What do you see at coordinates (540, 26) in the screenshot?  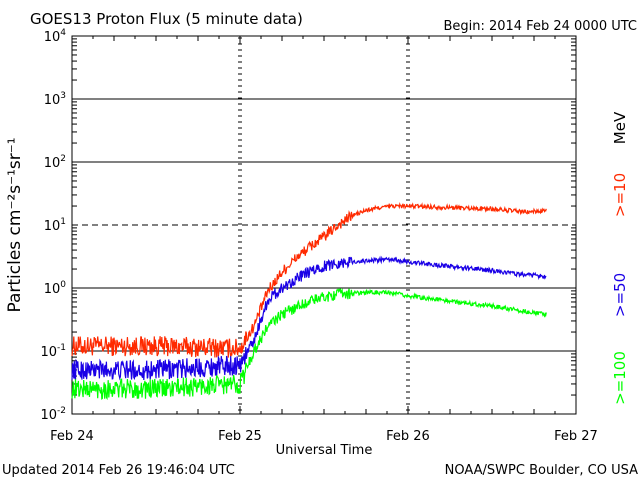 I see `begin-label: Begin: 2014 Feb 24 0000 UTC` at bounding box center [540, 26].